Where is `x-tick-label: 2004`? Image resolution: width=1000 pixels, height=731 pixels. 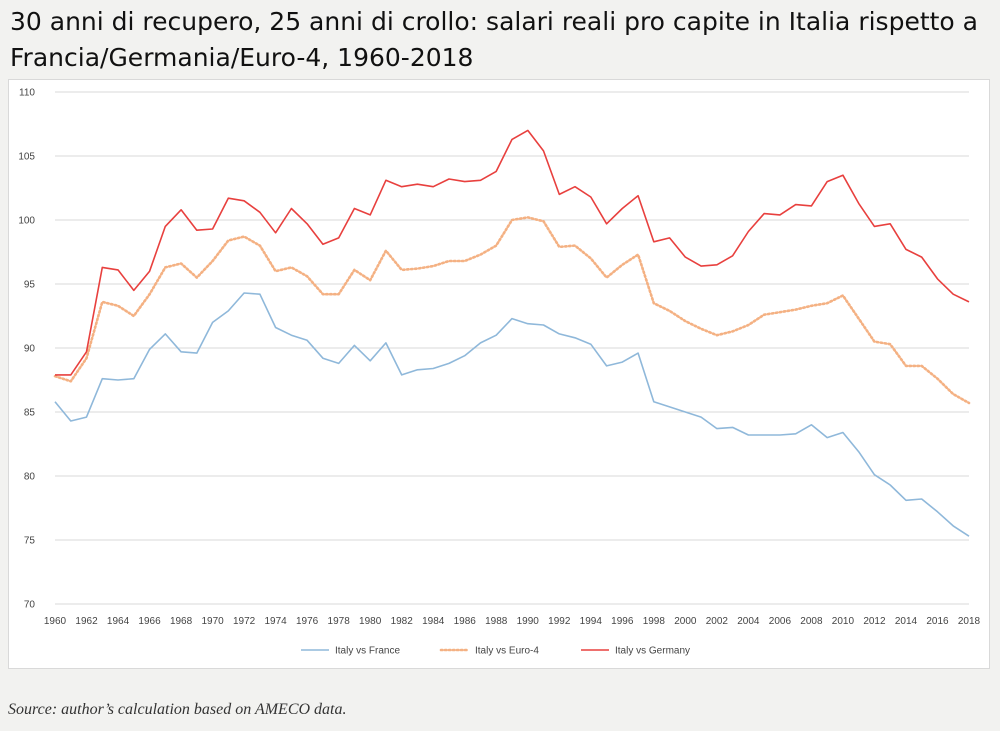
x-tick-label: 2004 is located at coordinates (748, 621).